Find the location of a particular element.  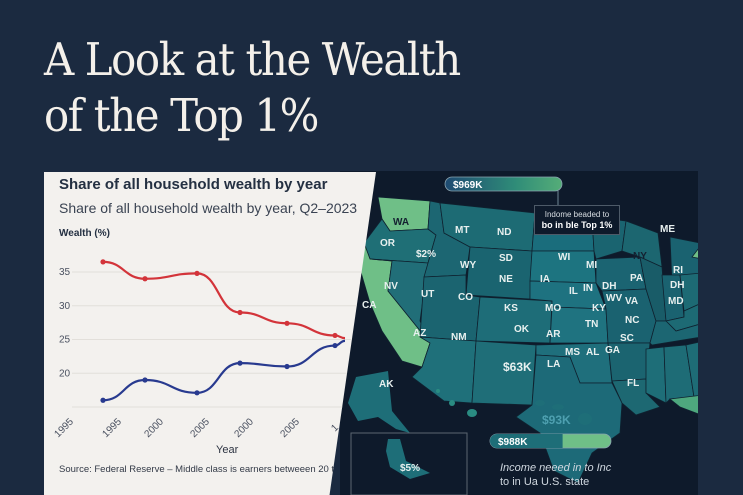

state-tx is located at coordinates (569, 419).